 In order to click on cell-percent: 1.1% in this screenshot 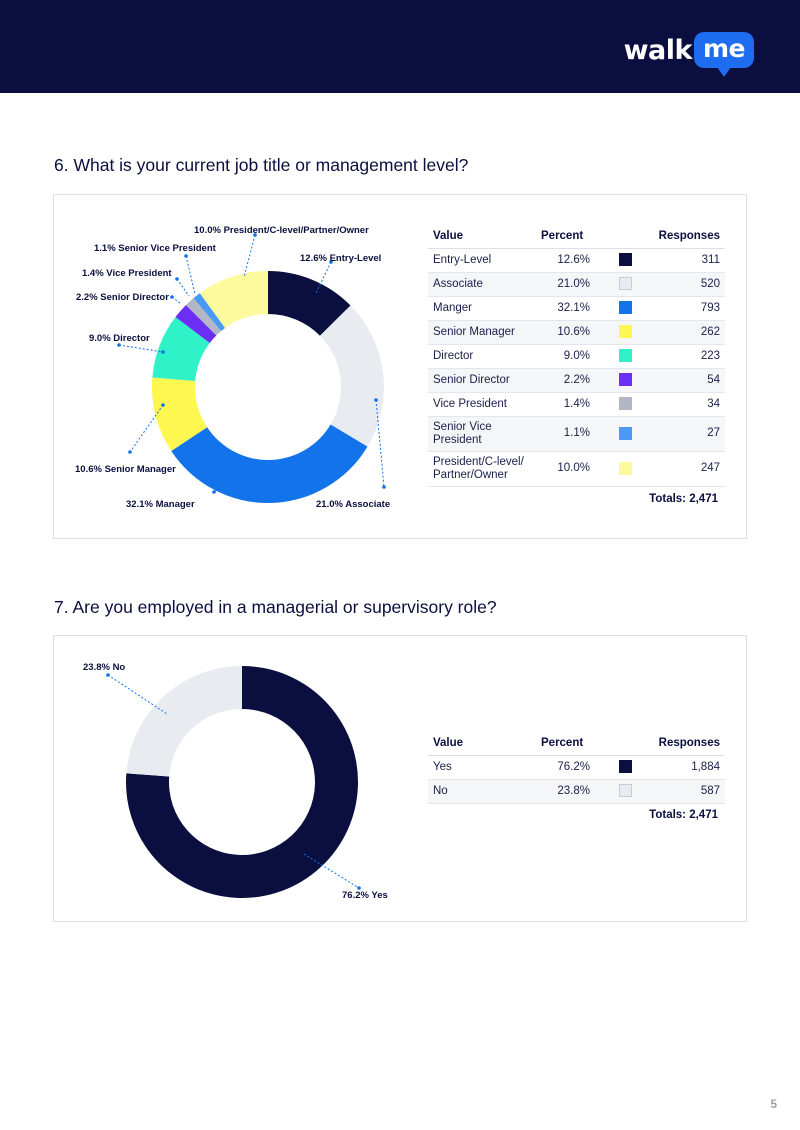, I will do `click(568, 434)`.